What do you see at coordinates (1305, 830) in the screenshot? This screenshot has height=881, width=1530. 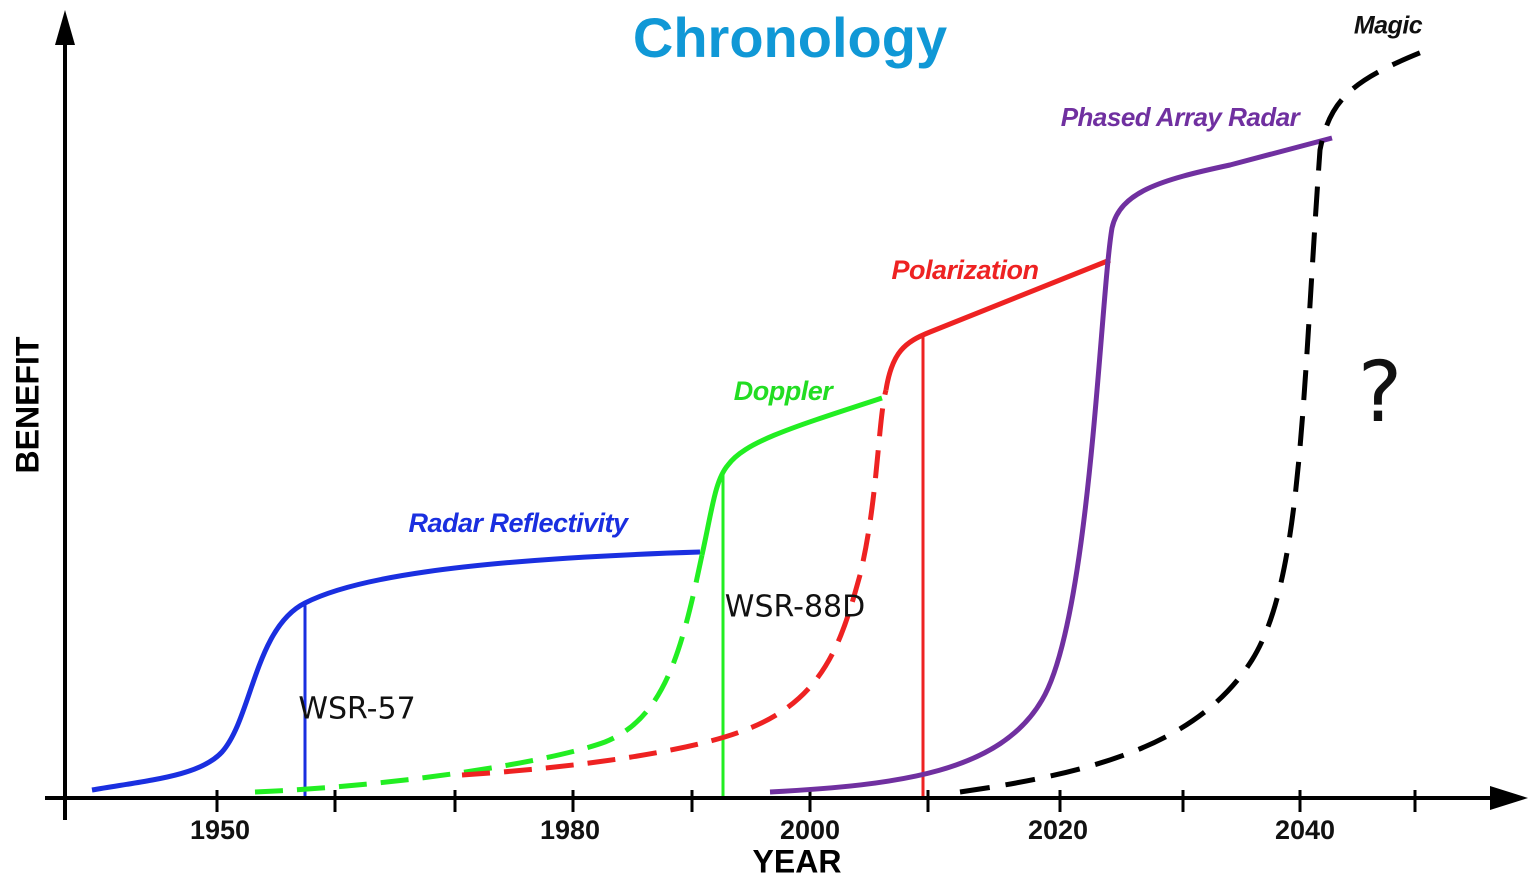 I see `x-tick-label: 2040` at bounding box center [1305, 830].